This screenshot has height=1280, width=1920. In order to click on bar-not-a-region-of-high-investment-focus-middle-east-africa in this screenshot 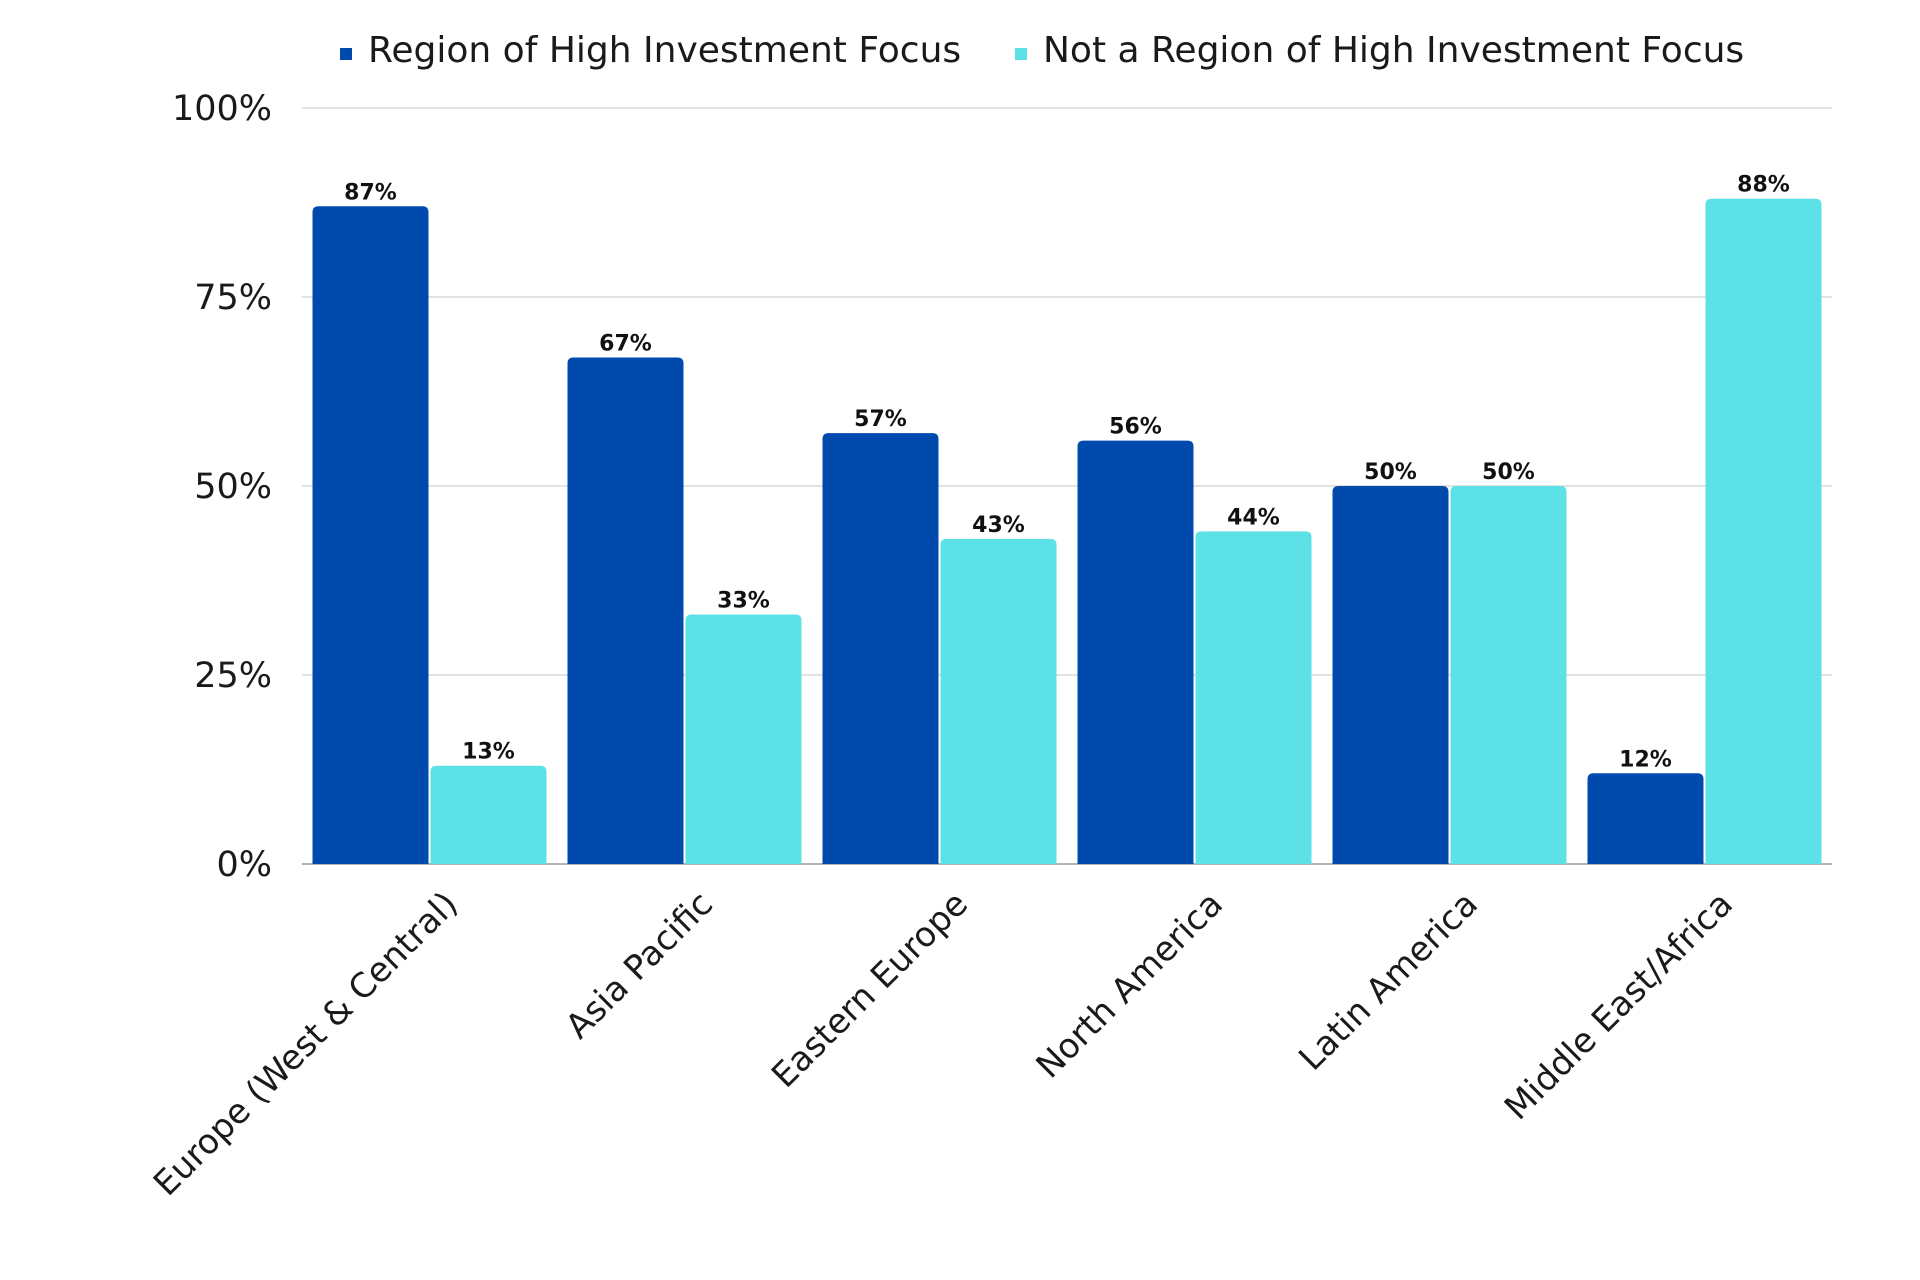, I will do `click(1763, 531)`.